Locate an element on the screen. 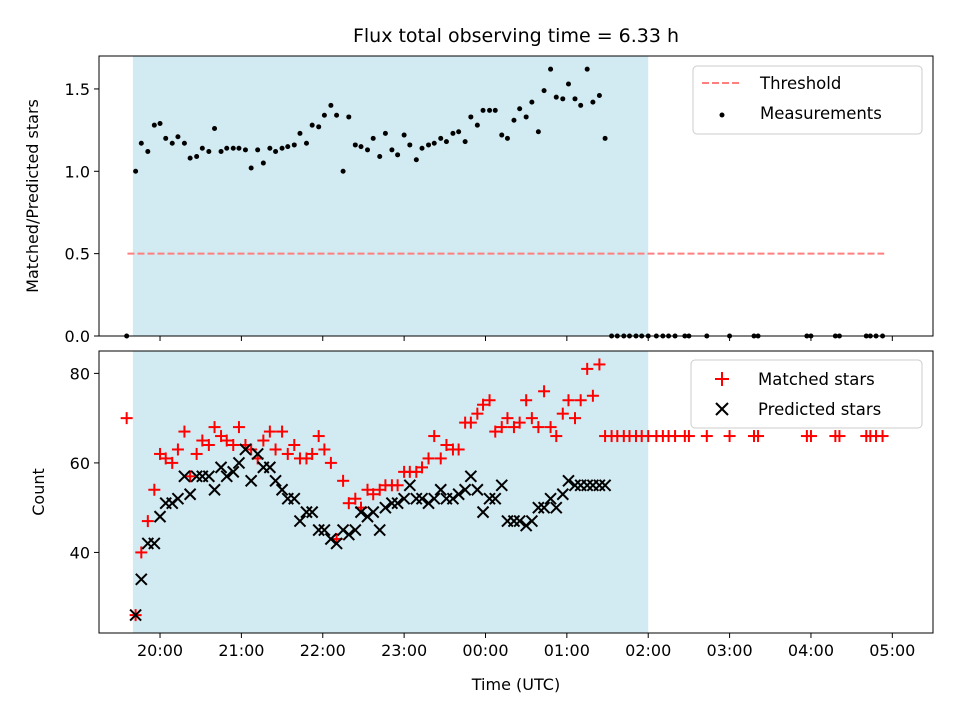 This screenshot has width=960, height=720. ratio-legend: Threshold Measurements is located at coordinates (807, 100).